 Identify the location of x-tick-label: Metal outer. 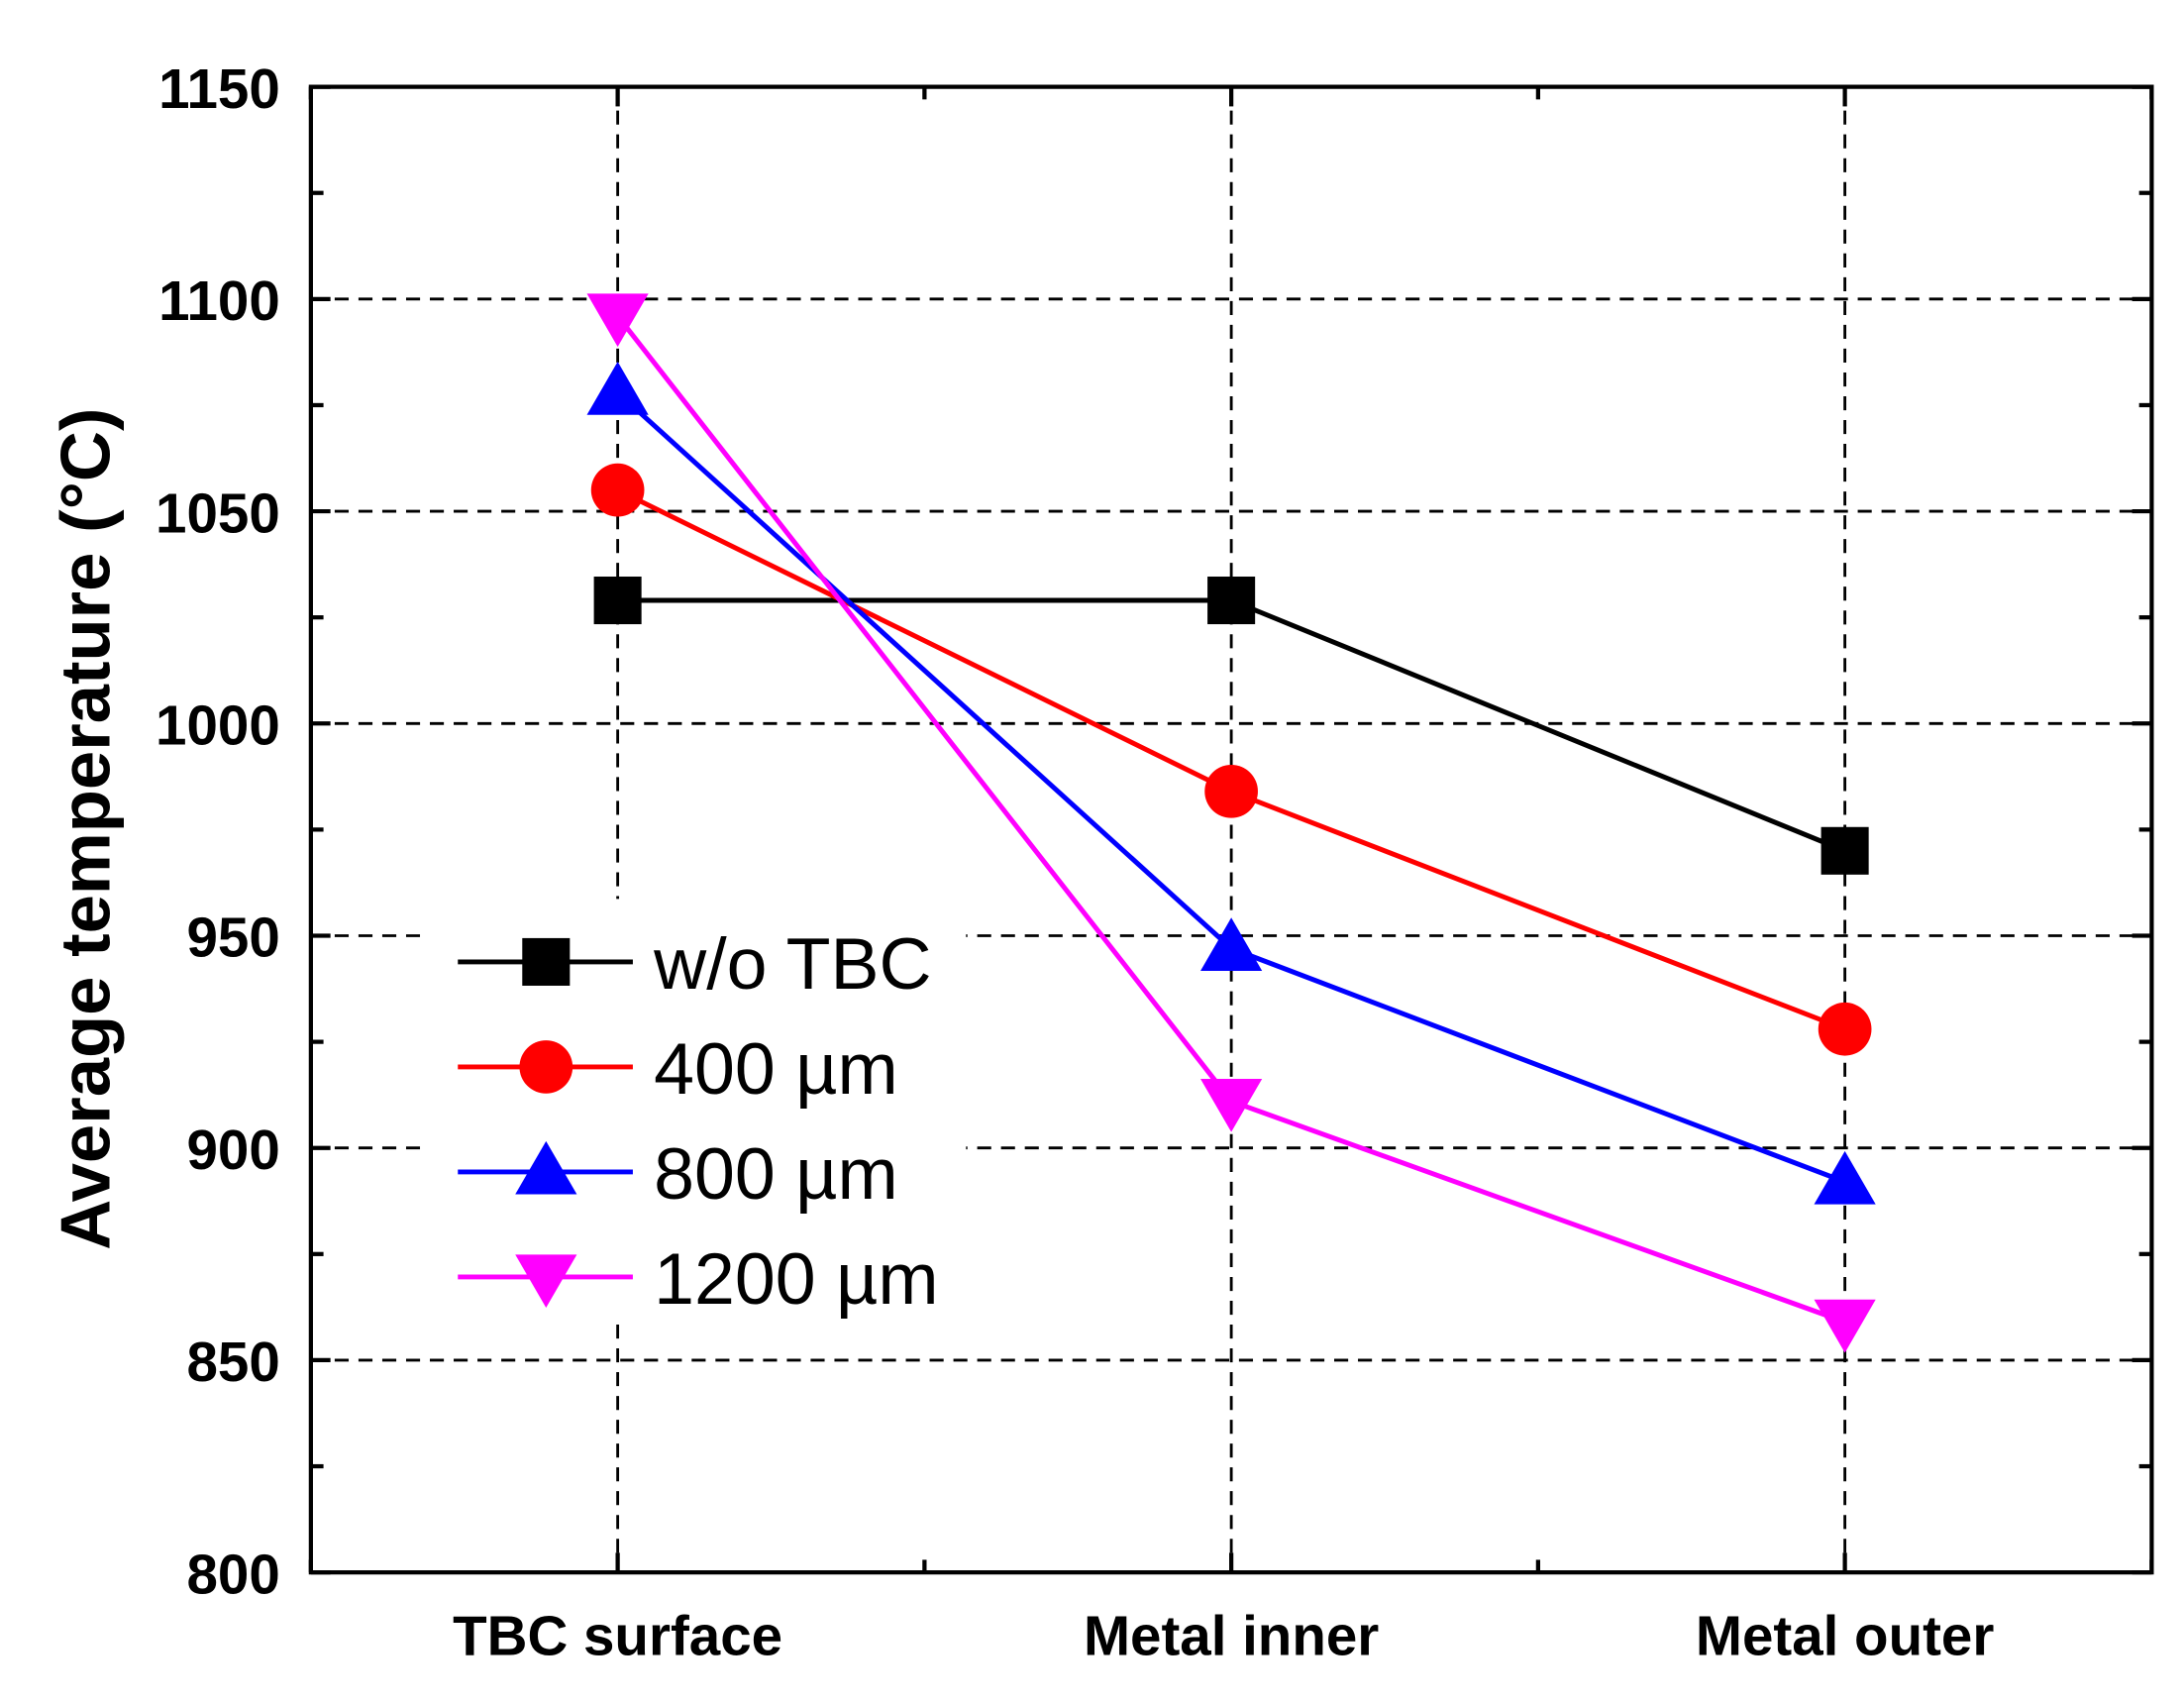
(1845, 1636).